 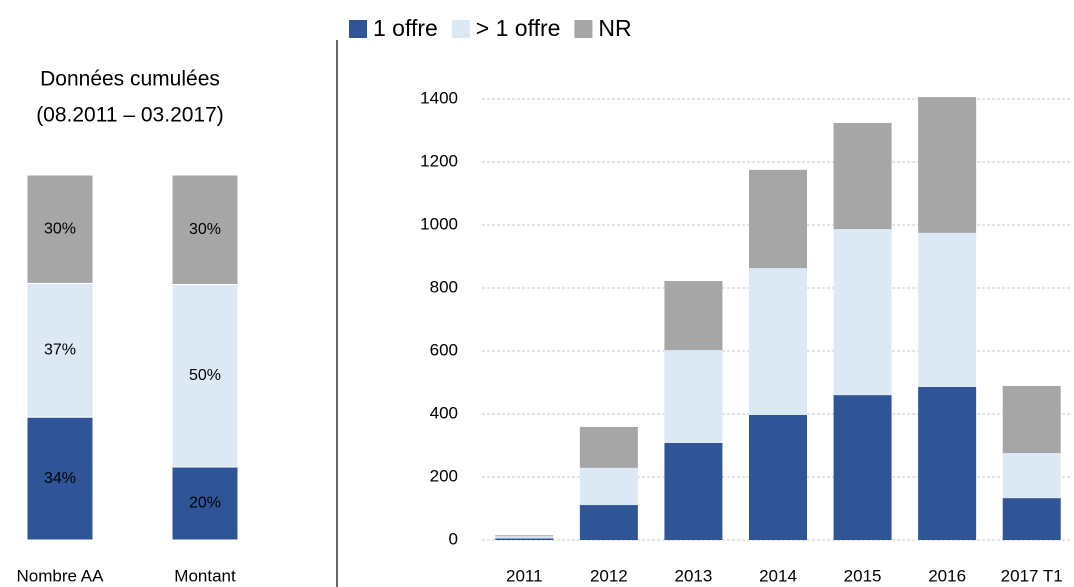 What do you see at coordinates (439, 160) in the screenshot?
I see `y-tick-label: 1200` at bounding box center [439, 160].